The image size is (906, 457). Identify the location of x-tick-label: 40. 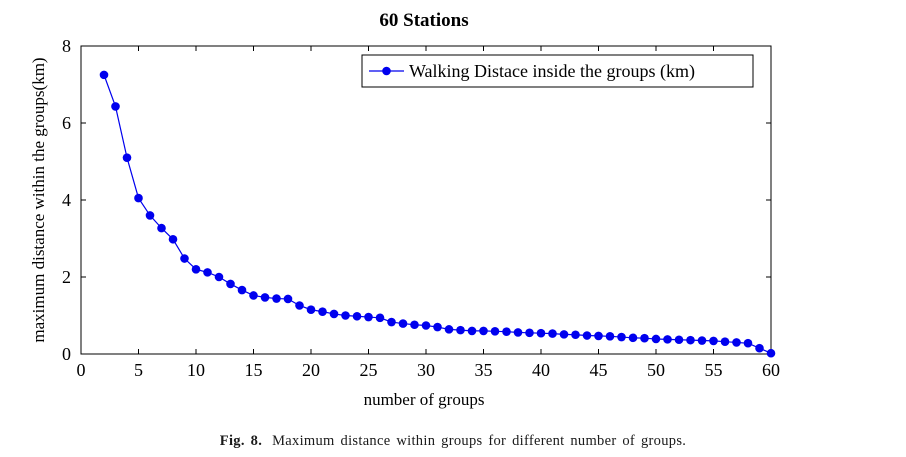
(541, 370).